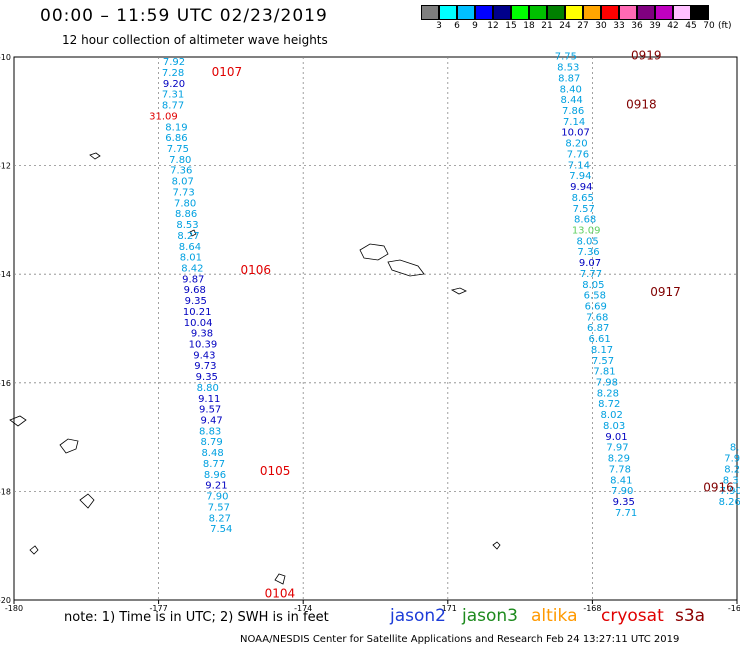  I want to click on wave-height-point: 9.57, so click(210, 410).